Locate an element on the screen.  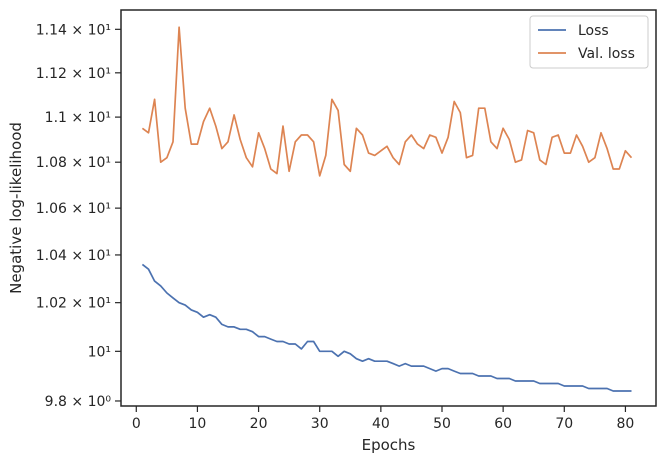
y-tick-label: 1.04 × 10¹ is located at coordinates (73, 256).